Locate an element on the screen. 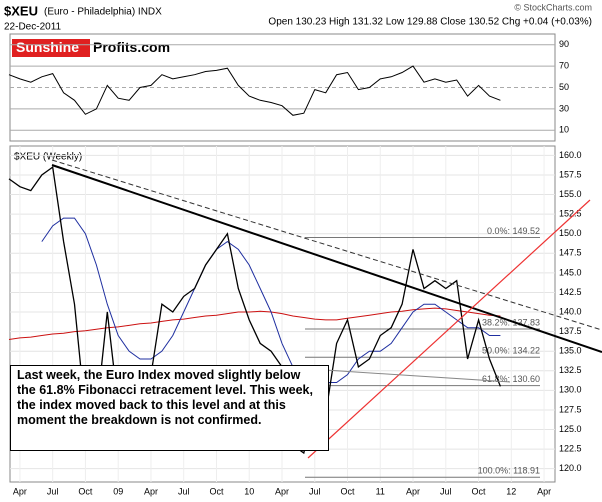  trend-line is located at coordinates (417, 376).